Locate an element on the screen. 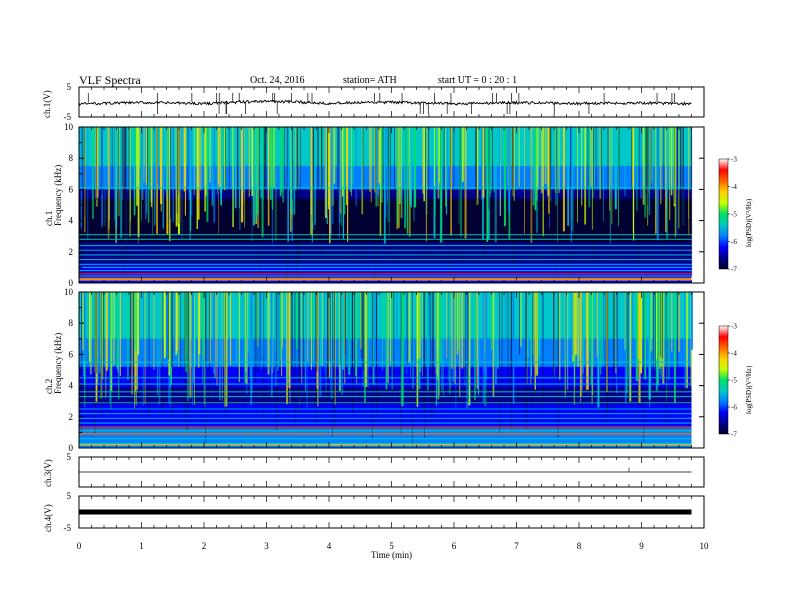  ch2-ytick-label: 4 is located at coordinates (71, 386).